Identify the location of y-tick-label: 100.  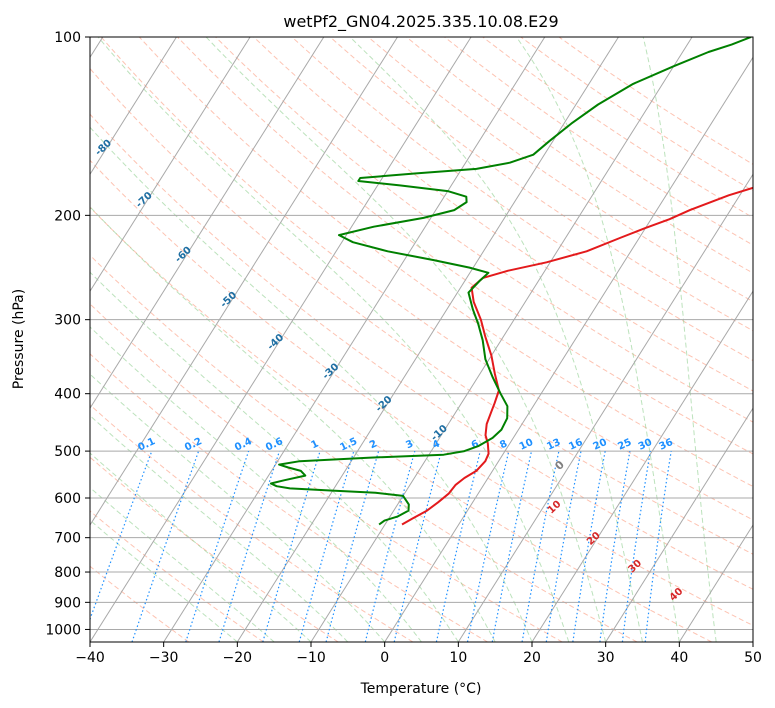
(67, 38).